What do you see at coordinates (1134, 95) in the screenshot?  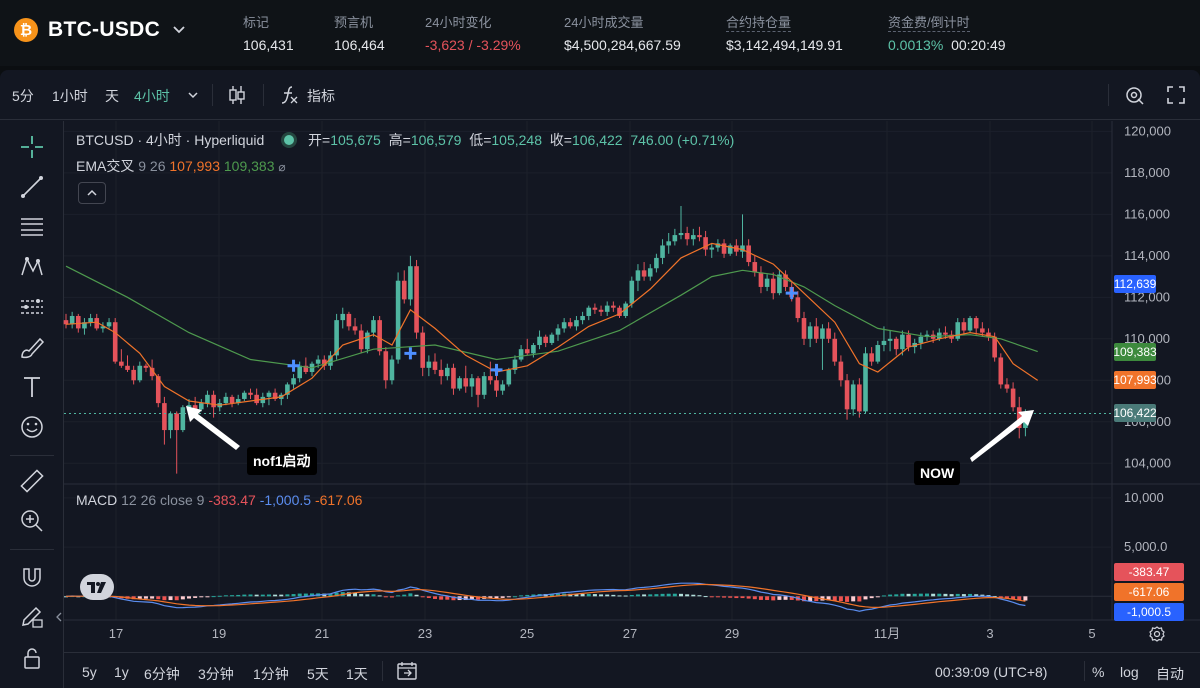 I see `settings-icon` at bounding box center [1134, 95].